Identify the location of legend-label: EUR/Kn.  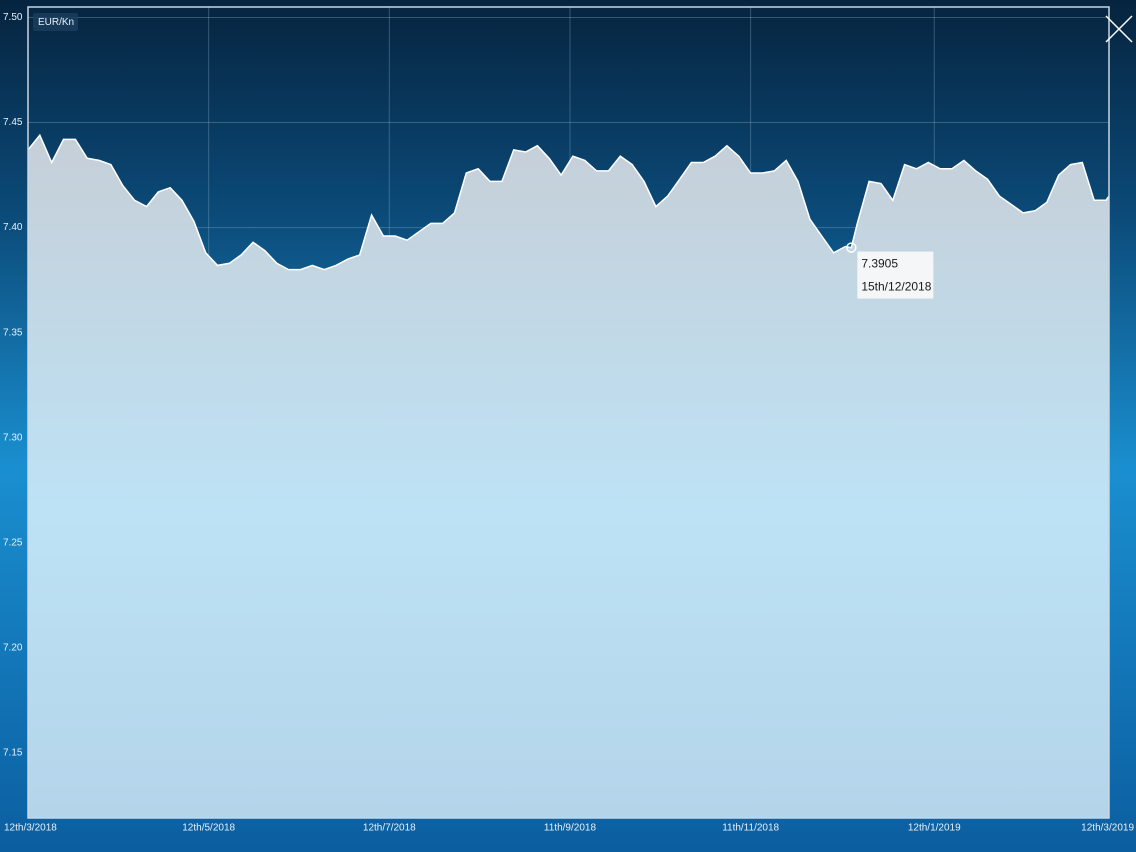
(56, 22).